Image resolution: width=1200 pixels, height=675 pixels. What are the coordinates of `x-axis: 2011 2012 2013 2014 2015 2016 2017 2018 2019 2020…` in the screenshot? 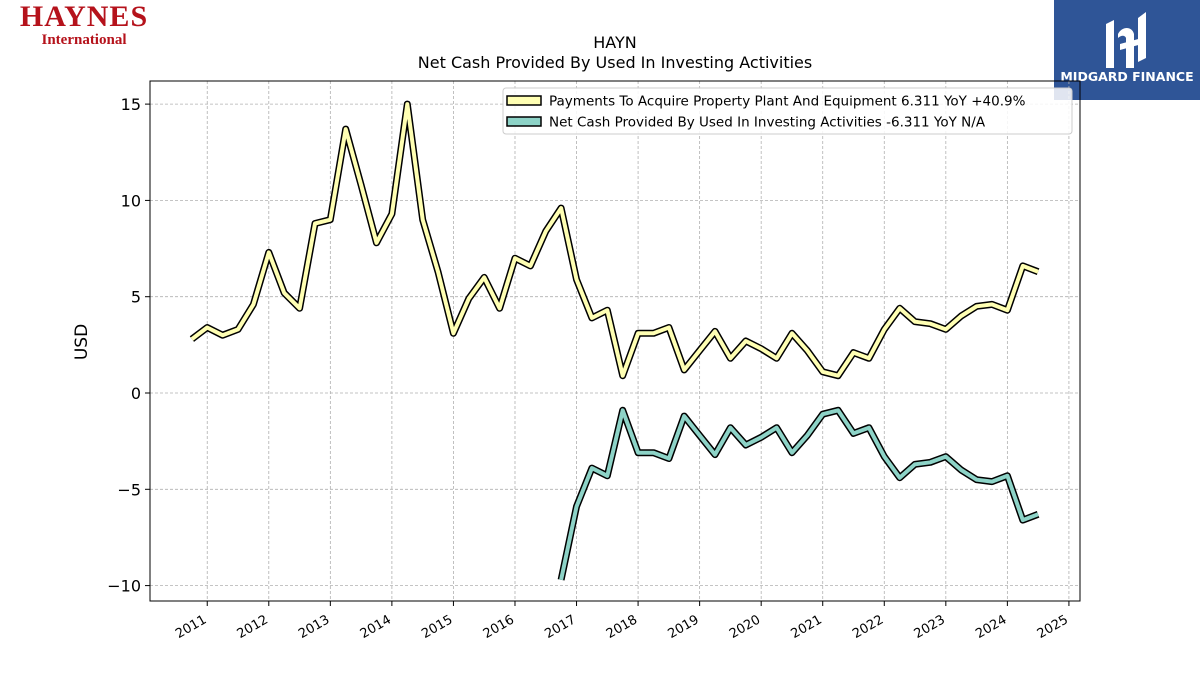 It's located at (622, 621).